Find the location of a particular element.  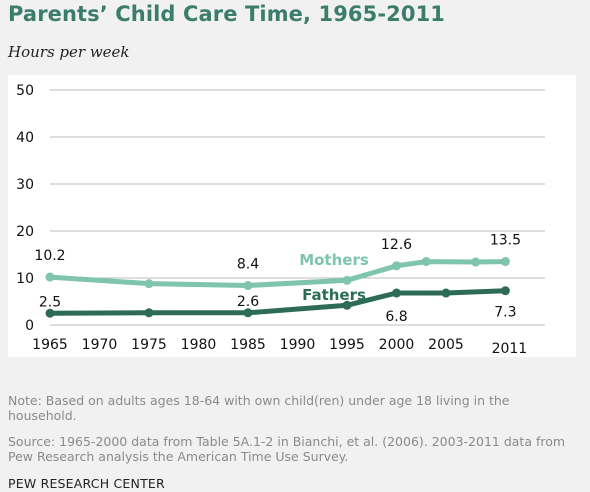

data-label: 7.3 is located at coordinates (505, 313).